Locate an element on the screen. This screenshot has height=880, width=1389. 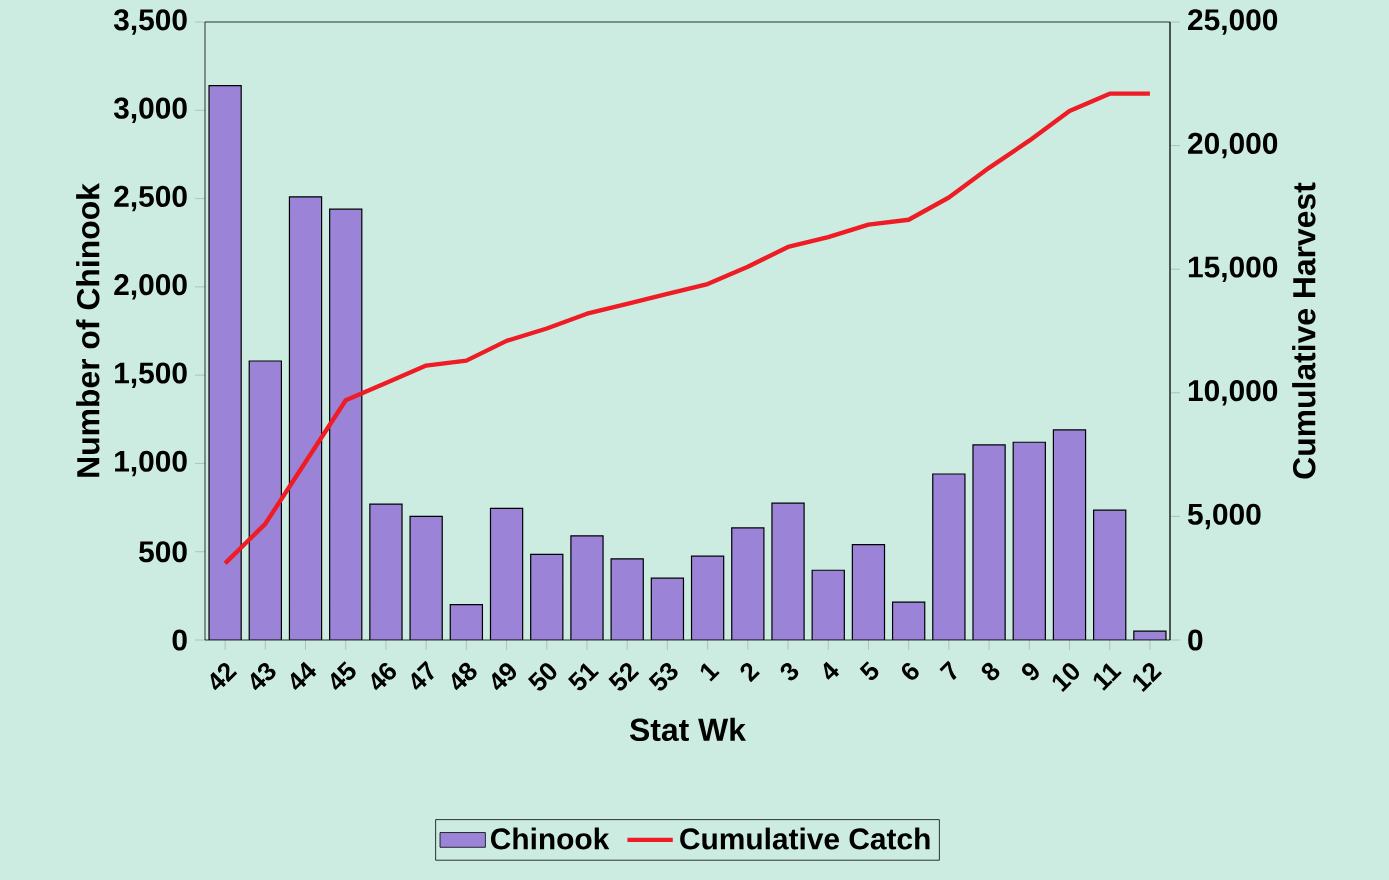
y-tick-label: 3,000 is located at coordinates (150, 110).